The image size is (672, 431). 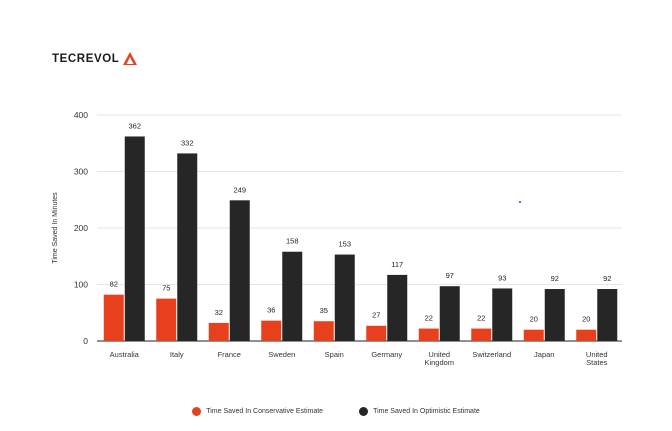 I want to click on data-label-optimistic: 249, so click(x=239, y=189).